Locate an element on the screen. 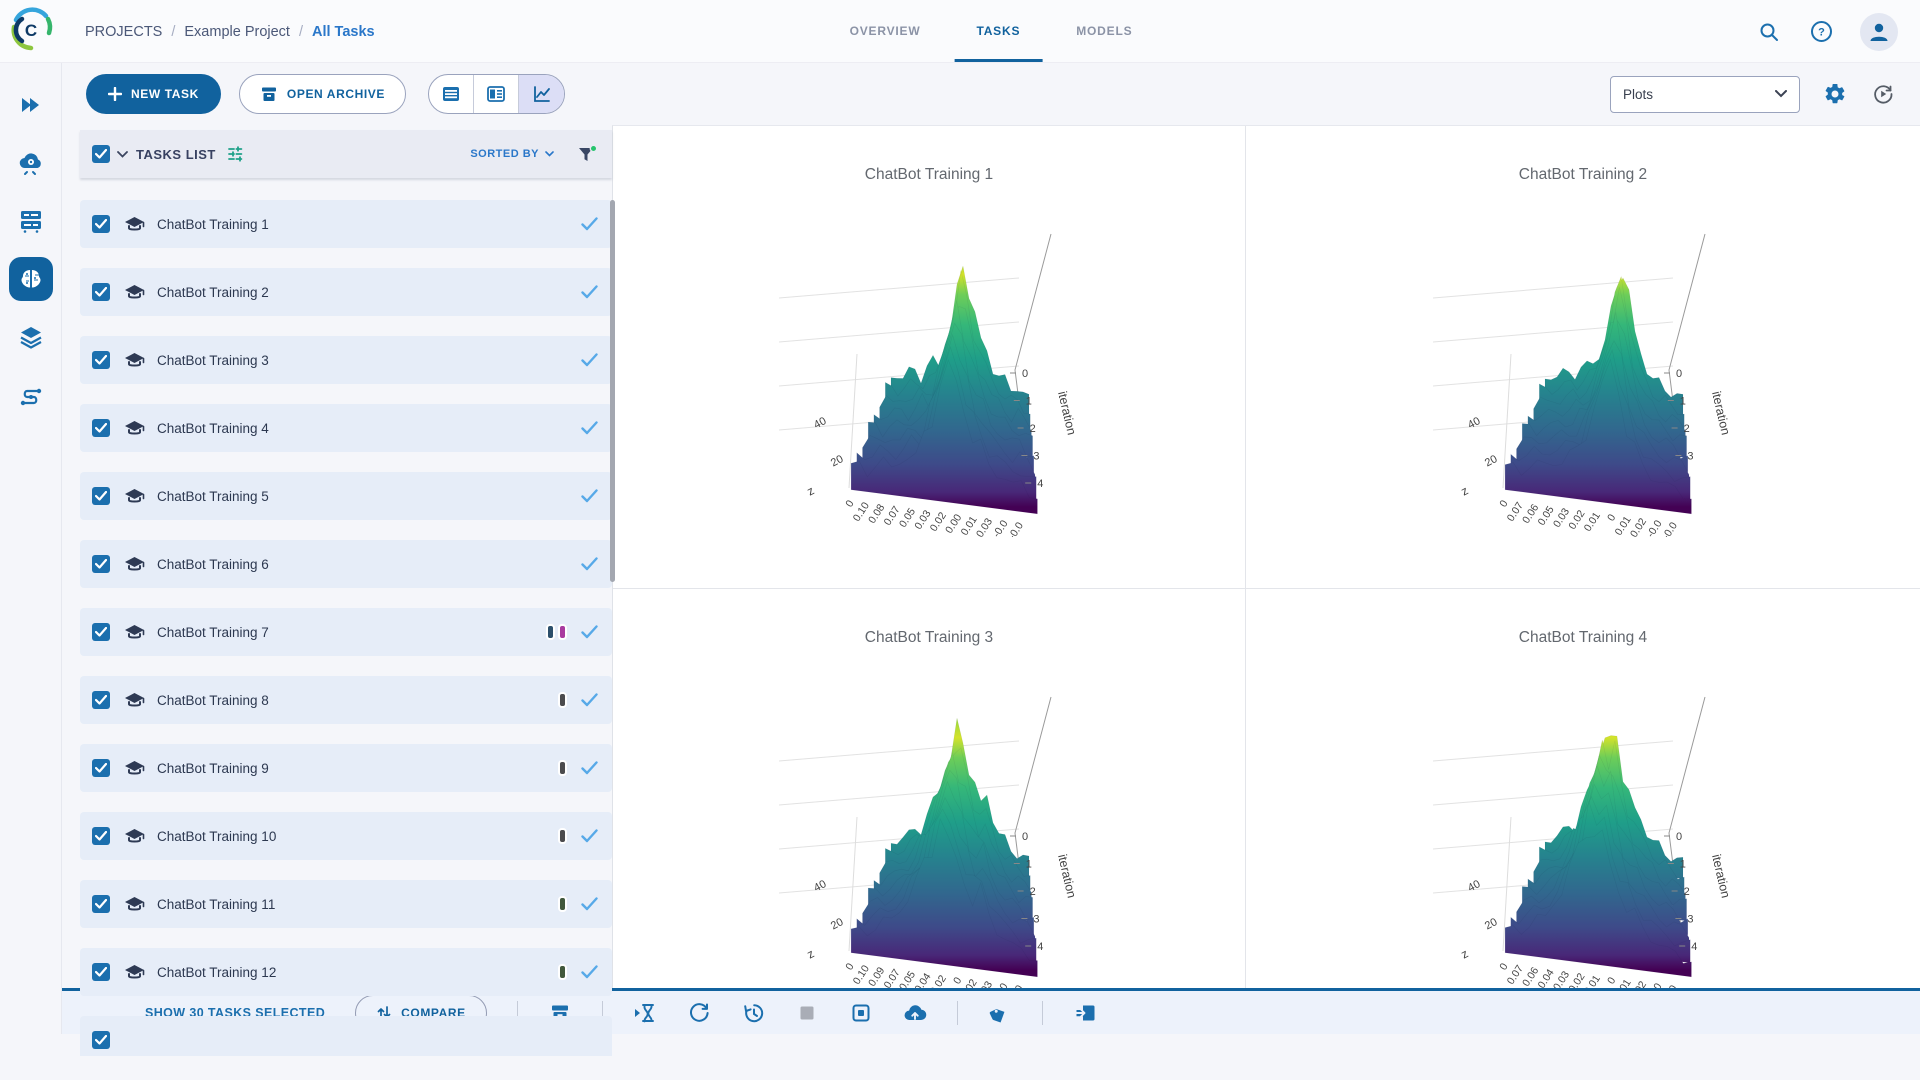 This screenshot has height=1080, width=1920. task-row: ChatBot Training 10 is located at coordinates (346, 836).